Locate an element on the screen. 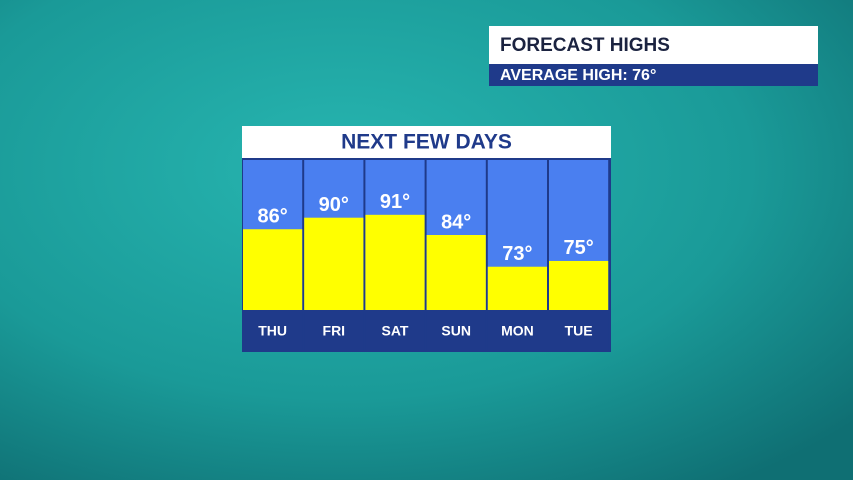 The width and height of the screenshot is (853, 480). x-tick-label: SAT is located at coordinates (395, 331).